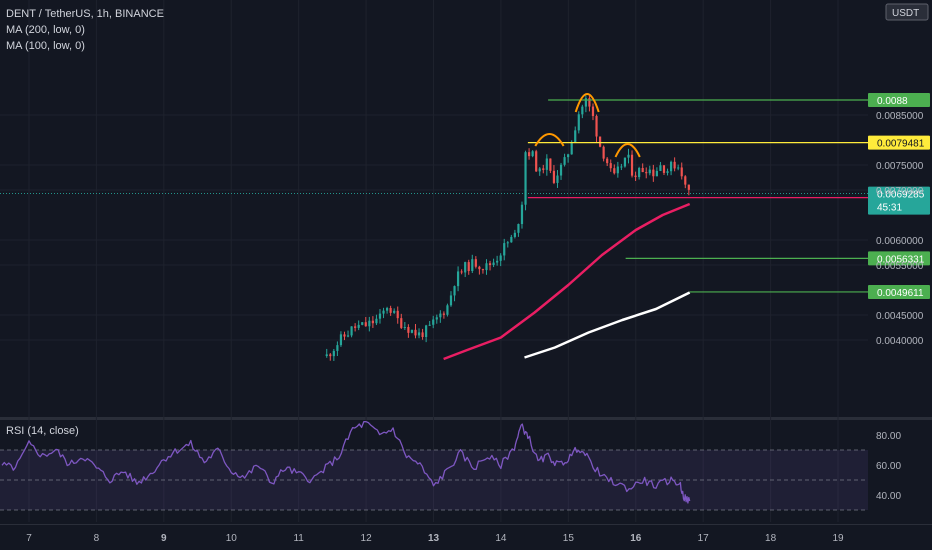 Image resolution: width=932 pixels, height=550 pixels. What do you see at coordinates (607, 325) in the screenshot?
I see `ma200-line` at bounding box center [607, 325].